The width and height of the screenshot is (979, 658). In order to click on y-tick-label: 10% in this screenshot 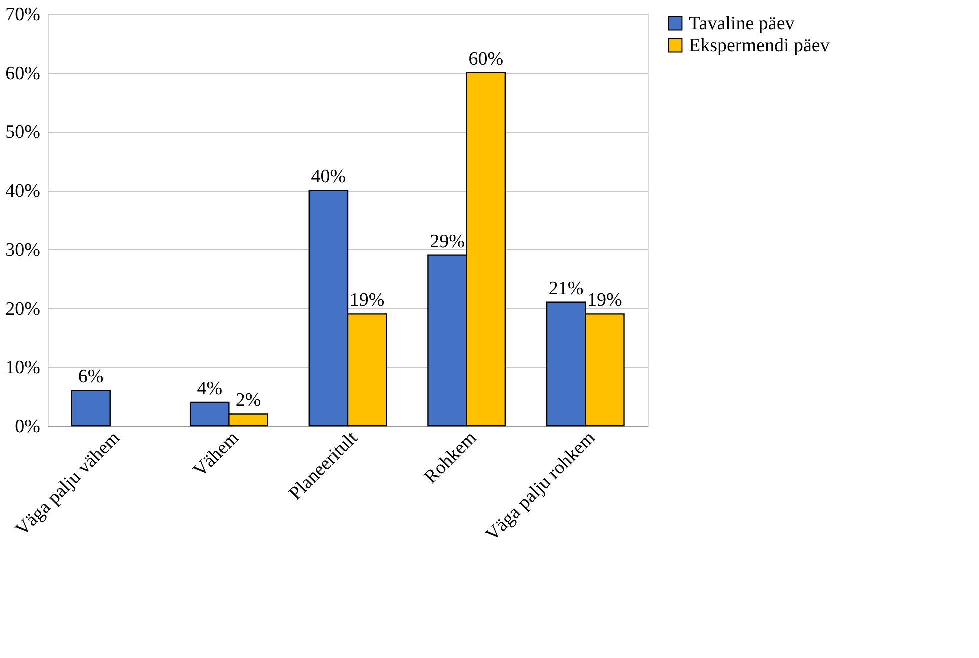, I will do `click(23, 368)`.